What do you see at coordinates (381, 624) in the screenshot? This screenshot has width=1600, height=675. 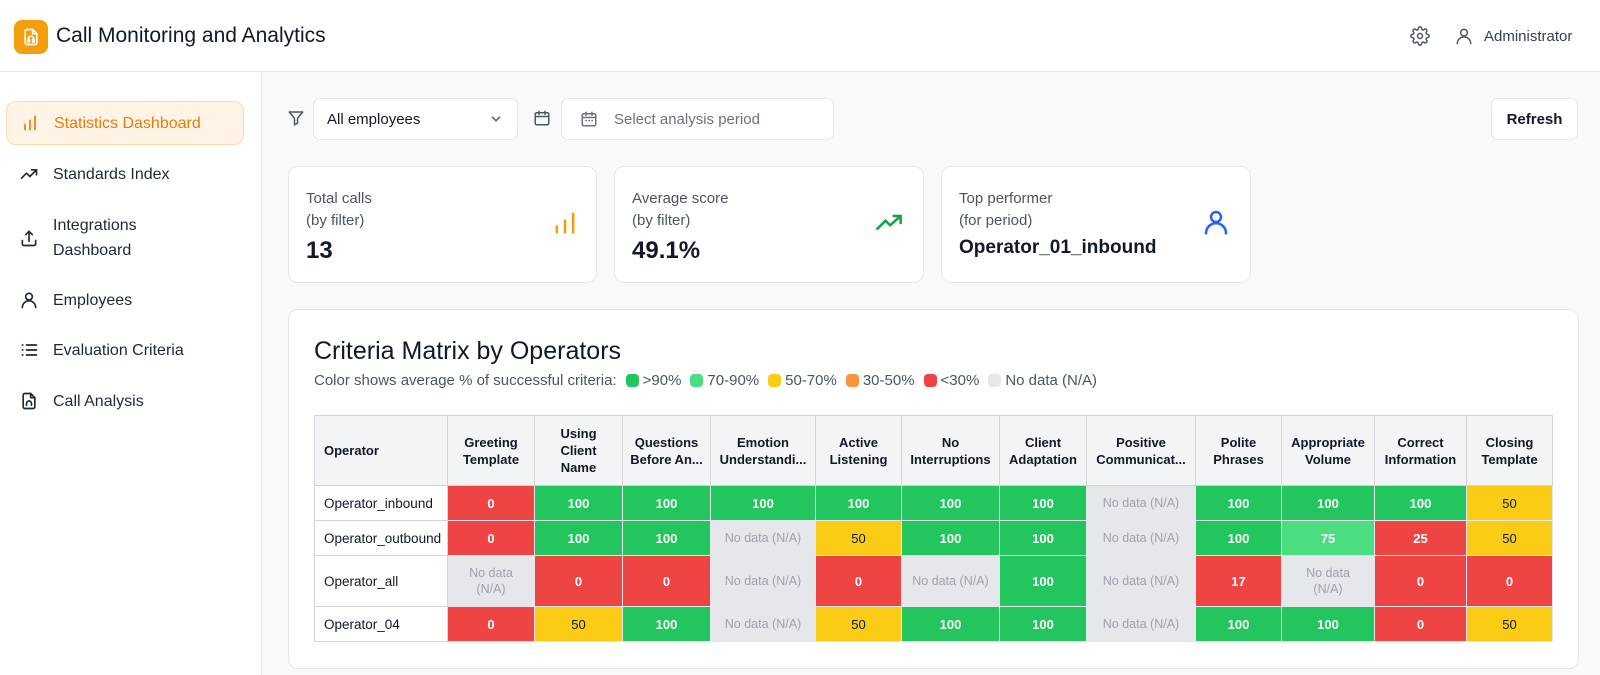 I see `operator-name: Operator_04` at bounding box center [381, 624].